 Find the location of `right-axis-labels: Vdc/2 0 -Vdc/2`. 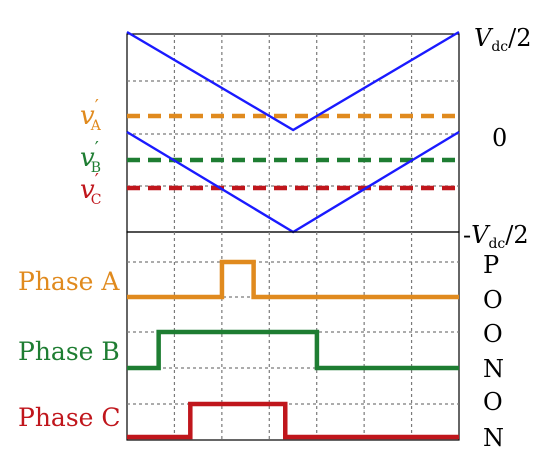

right-axis-labels: Vdc/2 0 -Vdc/2 is located at coordinates (497, 138).